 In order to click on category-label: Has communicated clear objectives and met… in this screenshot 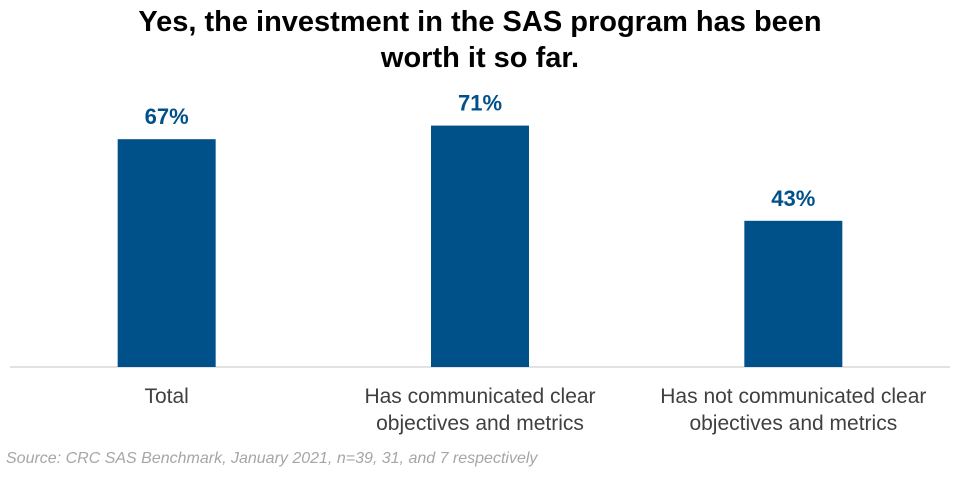, I will do `click(479, 410)`.